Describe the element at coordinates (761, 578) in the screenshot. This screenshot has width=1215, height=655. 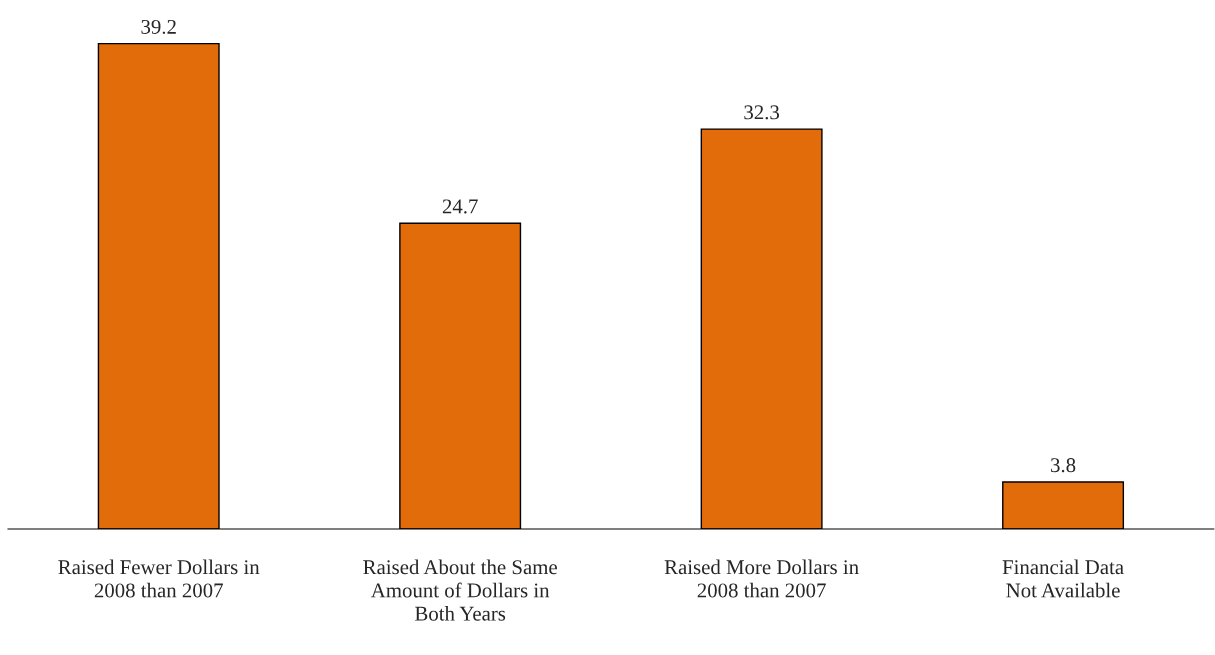
I see `x-tick-label: Raised More Dollars in 2008 than 2007` at that location.